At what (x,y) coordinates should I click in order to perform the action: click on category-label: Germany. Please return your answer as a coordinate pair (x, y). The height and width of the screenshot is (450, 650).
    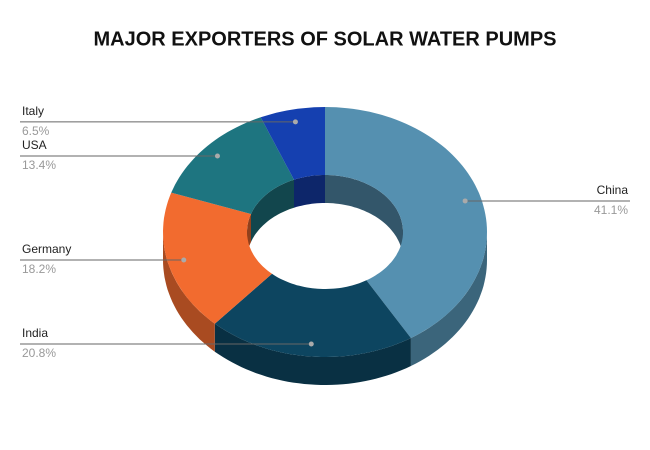
    Looking at the image, I should click on (46, 249).